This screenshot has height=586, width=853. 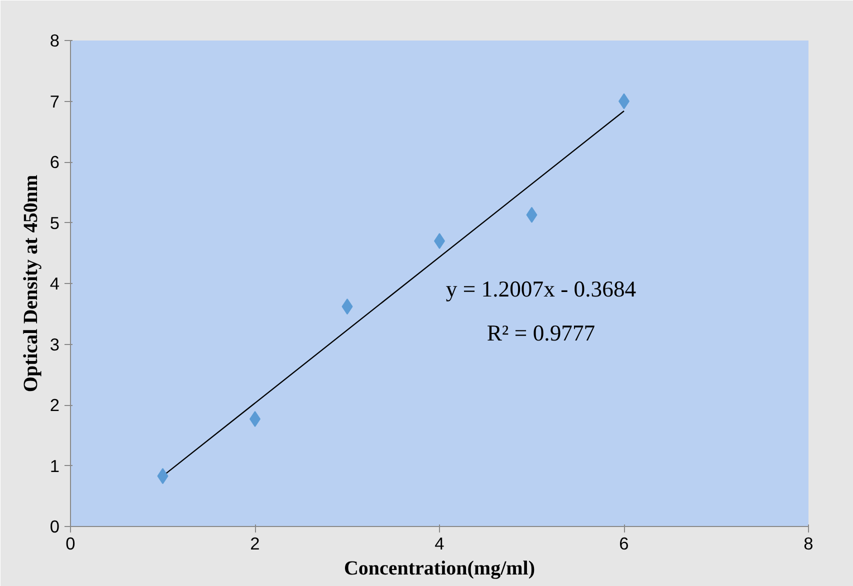 I want to click on annotation: R² = 0.9777, so click(x=541, y=333).